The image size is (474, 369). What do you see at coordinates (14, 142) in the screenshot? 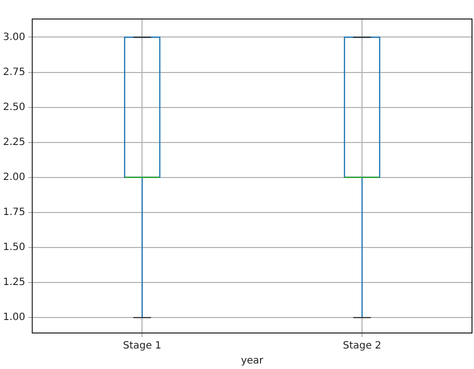
I see `y-tick-label: 2.25` at bounding box center [14, 142].